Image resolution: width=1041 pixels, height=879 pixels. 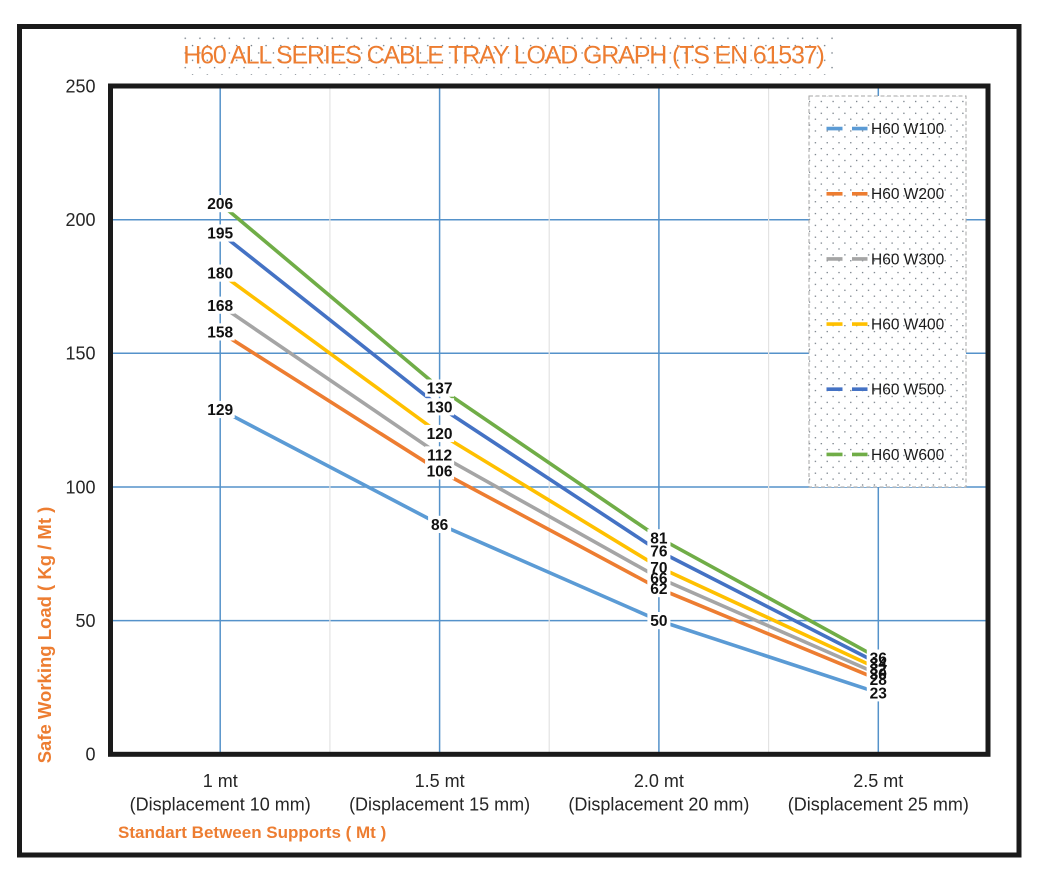 What do you see at coordinates (80, 354) in the screenshot?
I see `svg-text: 150` at bounding box center [80, 354].